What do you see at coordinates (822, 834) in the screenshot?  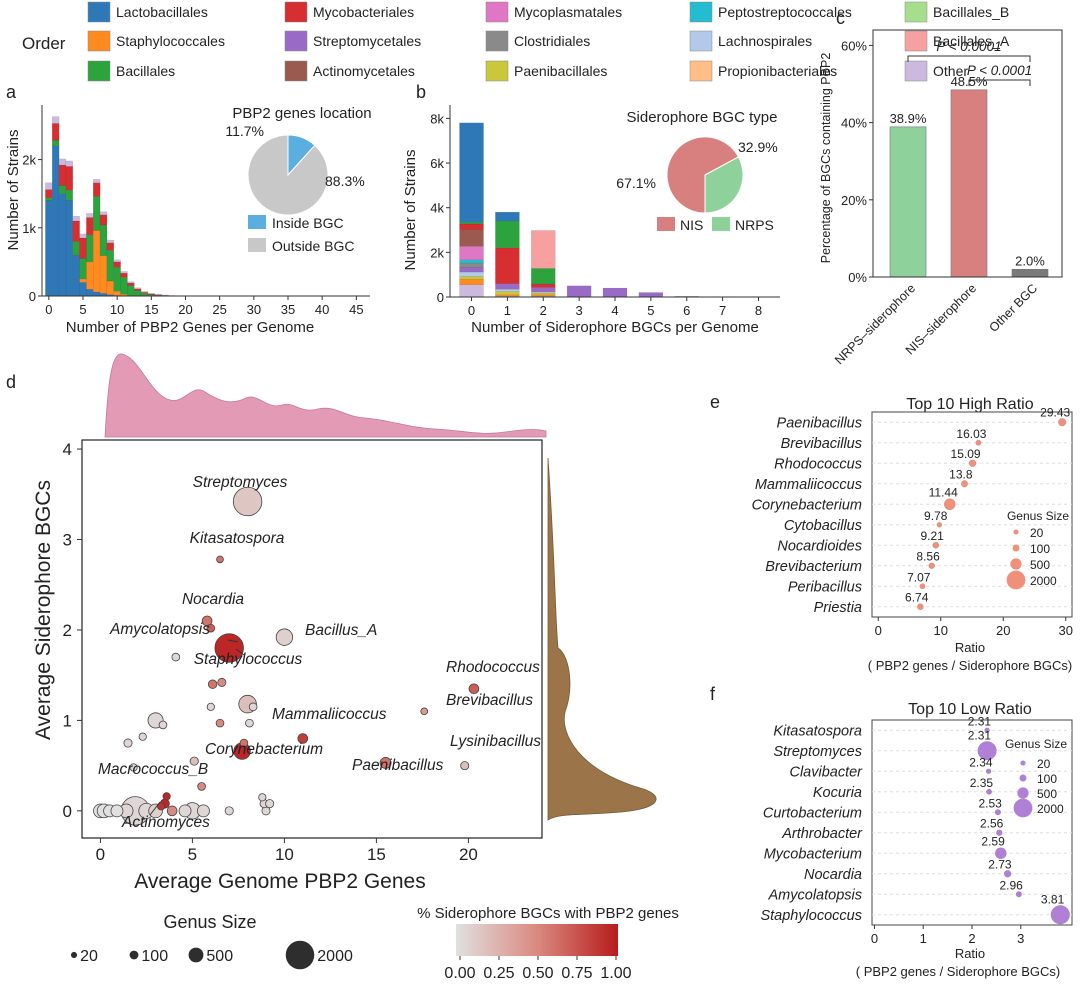 I see `panel-f-category-label: Arthrobacter` at bounding box center [822, 834].